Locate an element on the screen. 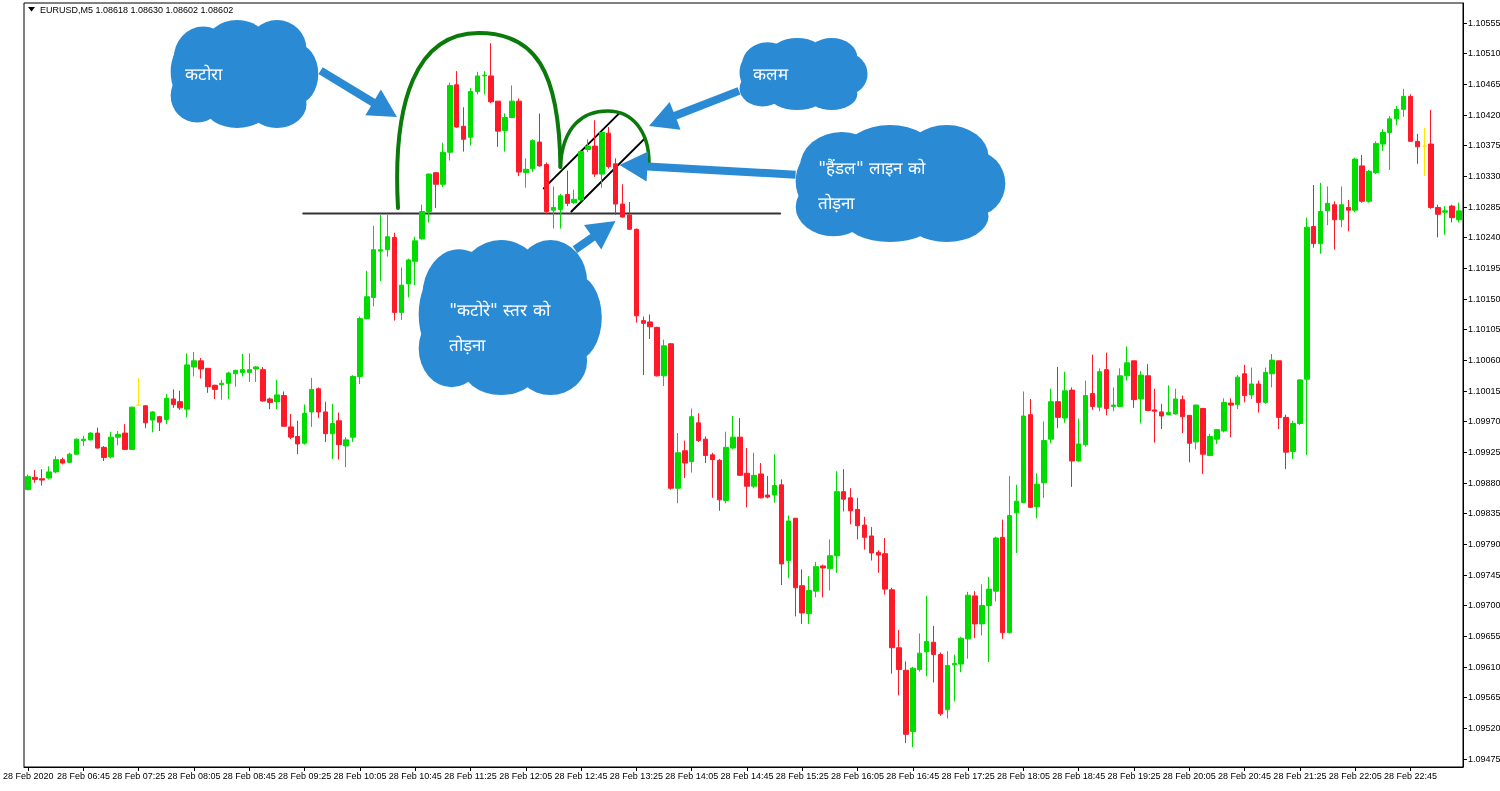  y-tick-label: 1.10240 is located at coordinates (1484, 237).